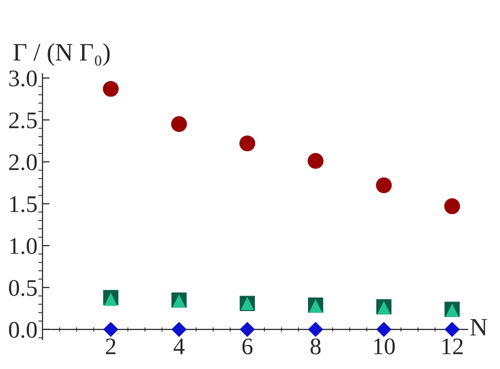 Image resolution: width=500 pixels, height=369 pixels. I want to click on y-tick-label: 0.5, so click(23, 288).